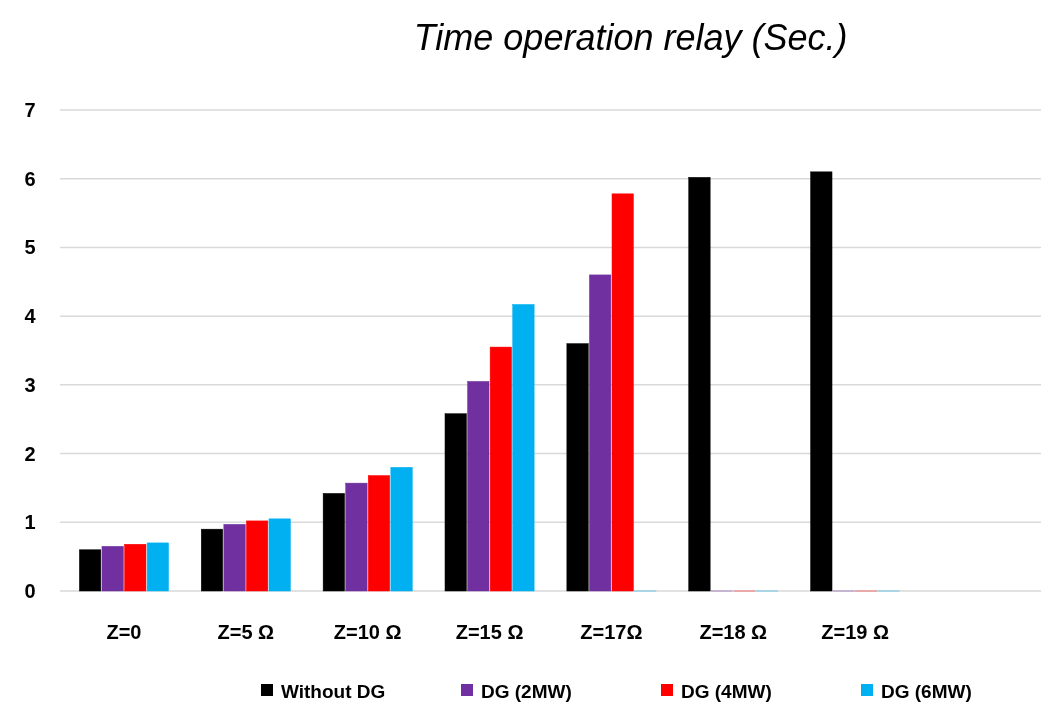 The image size is (1051, 716). Describe the element at coordinates (733, 632) in the screenshot. I see `x-tick-label: Z=18 Ω` at that location.